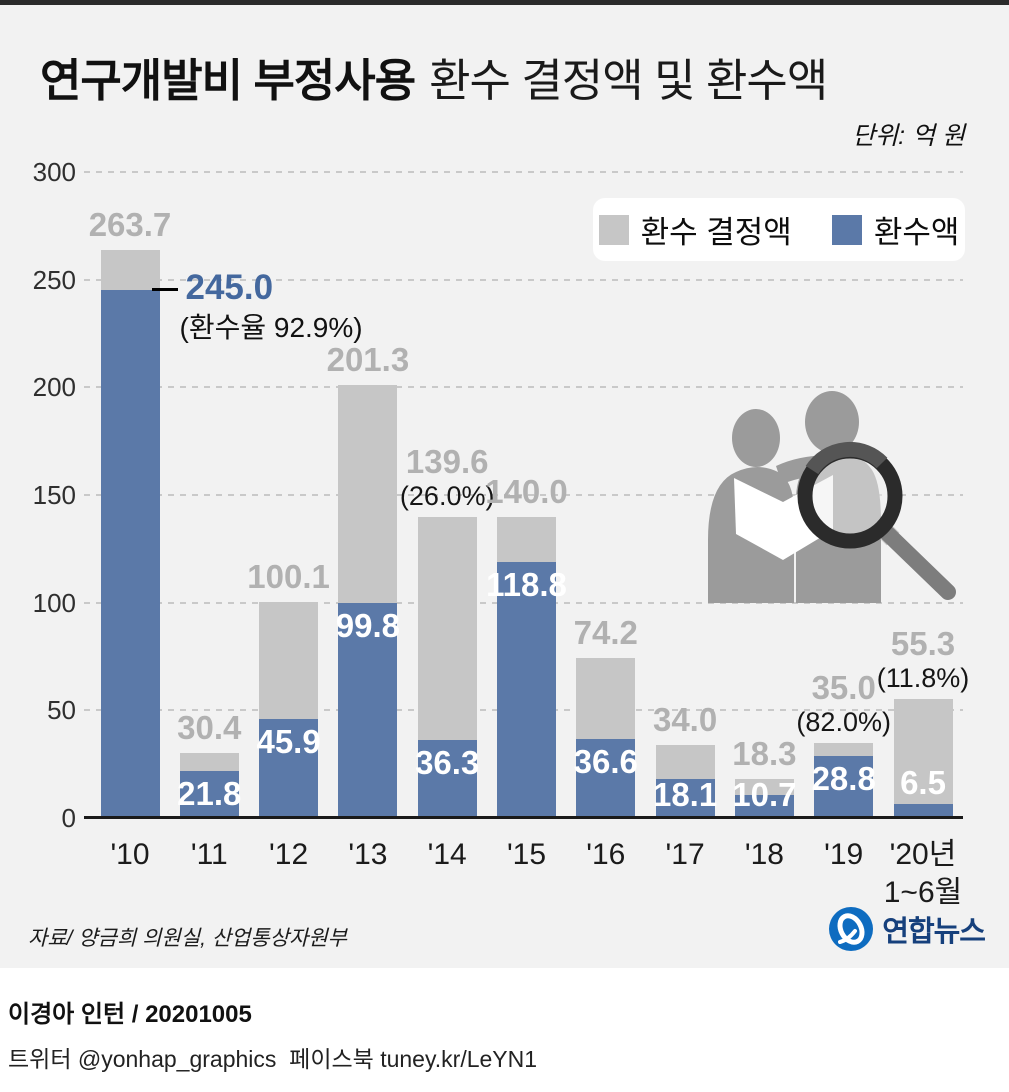 The width and height of the screenshot is (1009, 1092). What do you see at coordinates (187, 938) in the screenshot?
I see `source-credit: 자료/ 양금희 의원실, 산업통상자원부` at bounding box center [187, 938].